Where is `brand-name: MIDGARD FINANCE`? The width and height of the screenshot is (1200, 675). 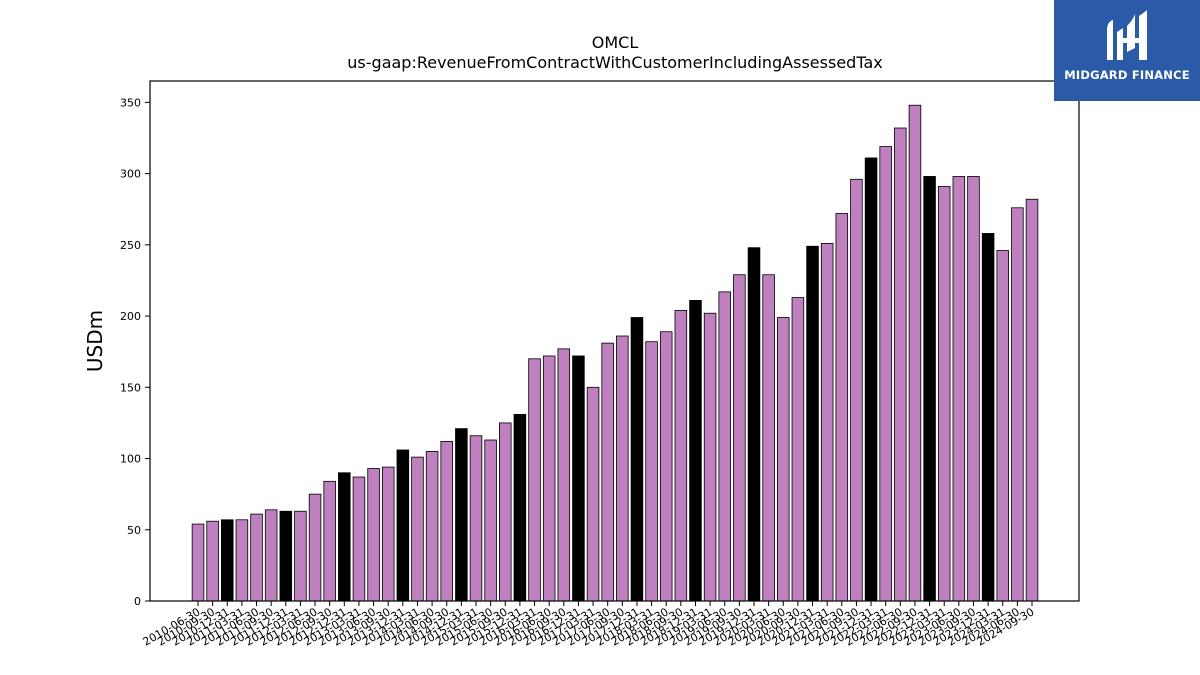
brand-name: MIDGARD FINANCE is located at coordinates (1127, 75).